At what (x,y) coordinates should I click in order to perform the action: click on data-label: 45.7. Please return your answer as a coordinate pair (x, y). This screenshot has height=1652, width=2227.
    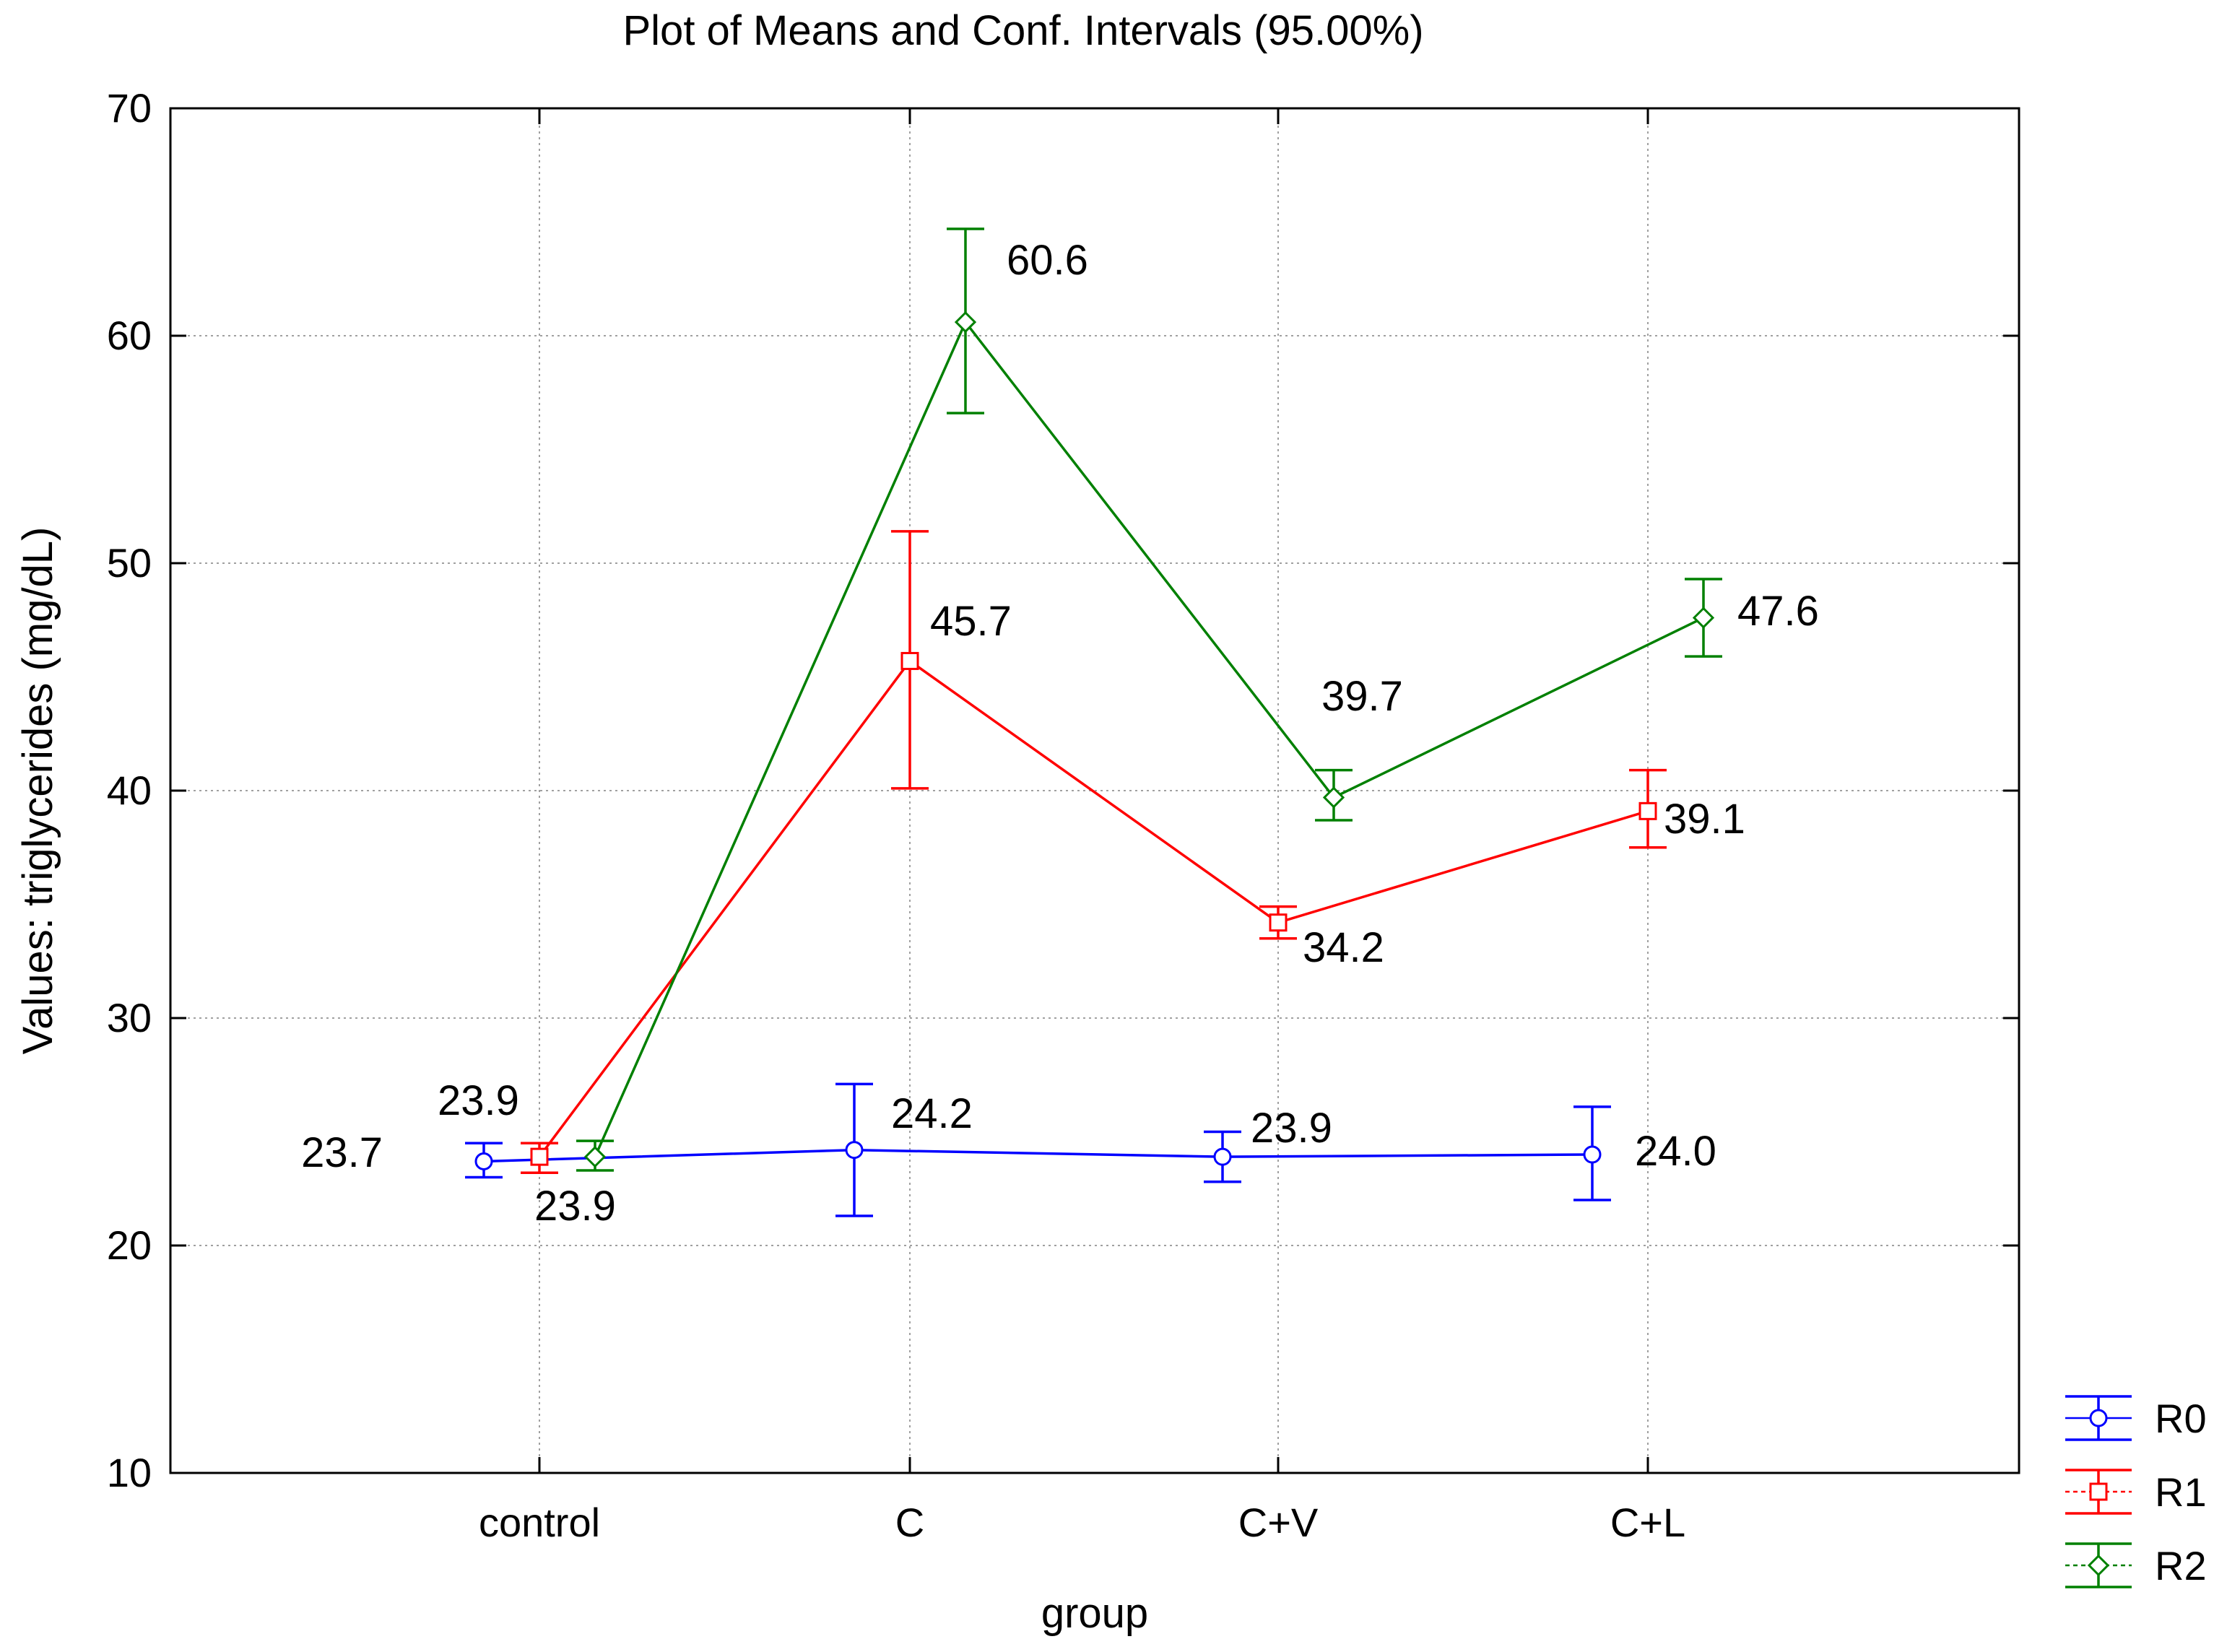
    Looking at the image, I should click on (971, 621).